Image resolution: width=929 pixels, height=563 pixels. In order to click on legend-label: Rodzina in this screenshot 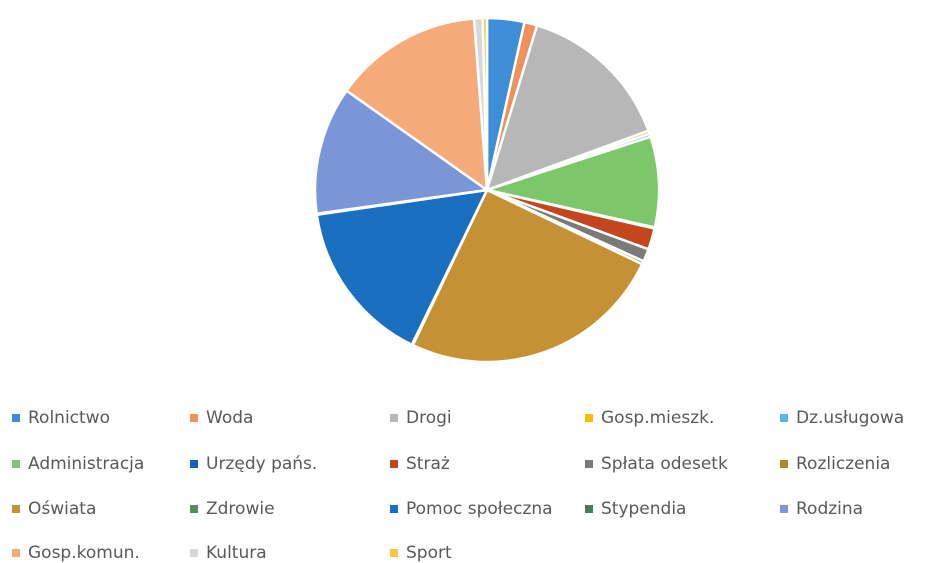, I will do `click(829, 509)`.